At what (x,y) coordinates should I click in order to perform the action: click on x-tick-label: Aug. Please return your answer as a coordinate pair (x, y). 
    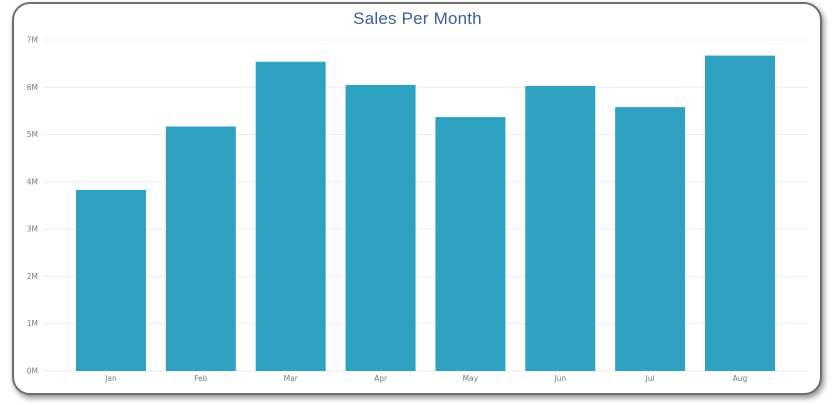
    Looking at the image, I should click on (740, 378).